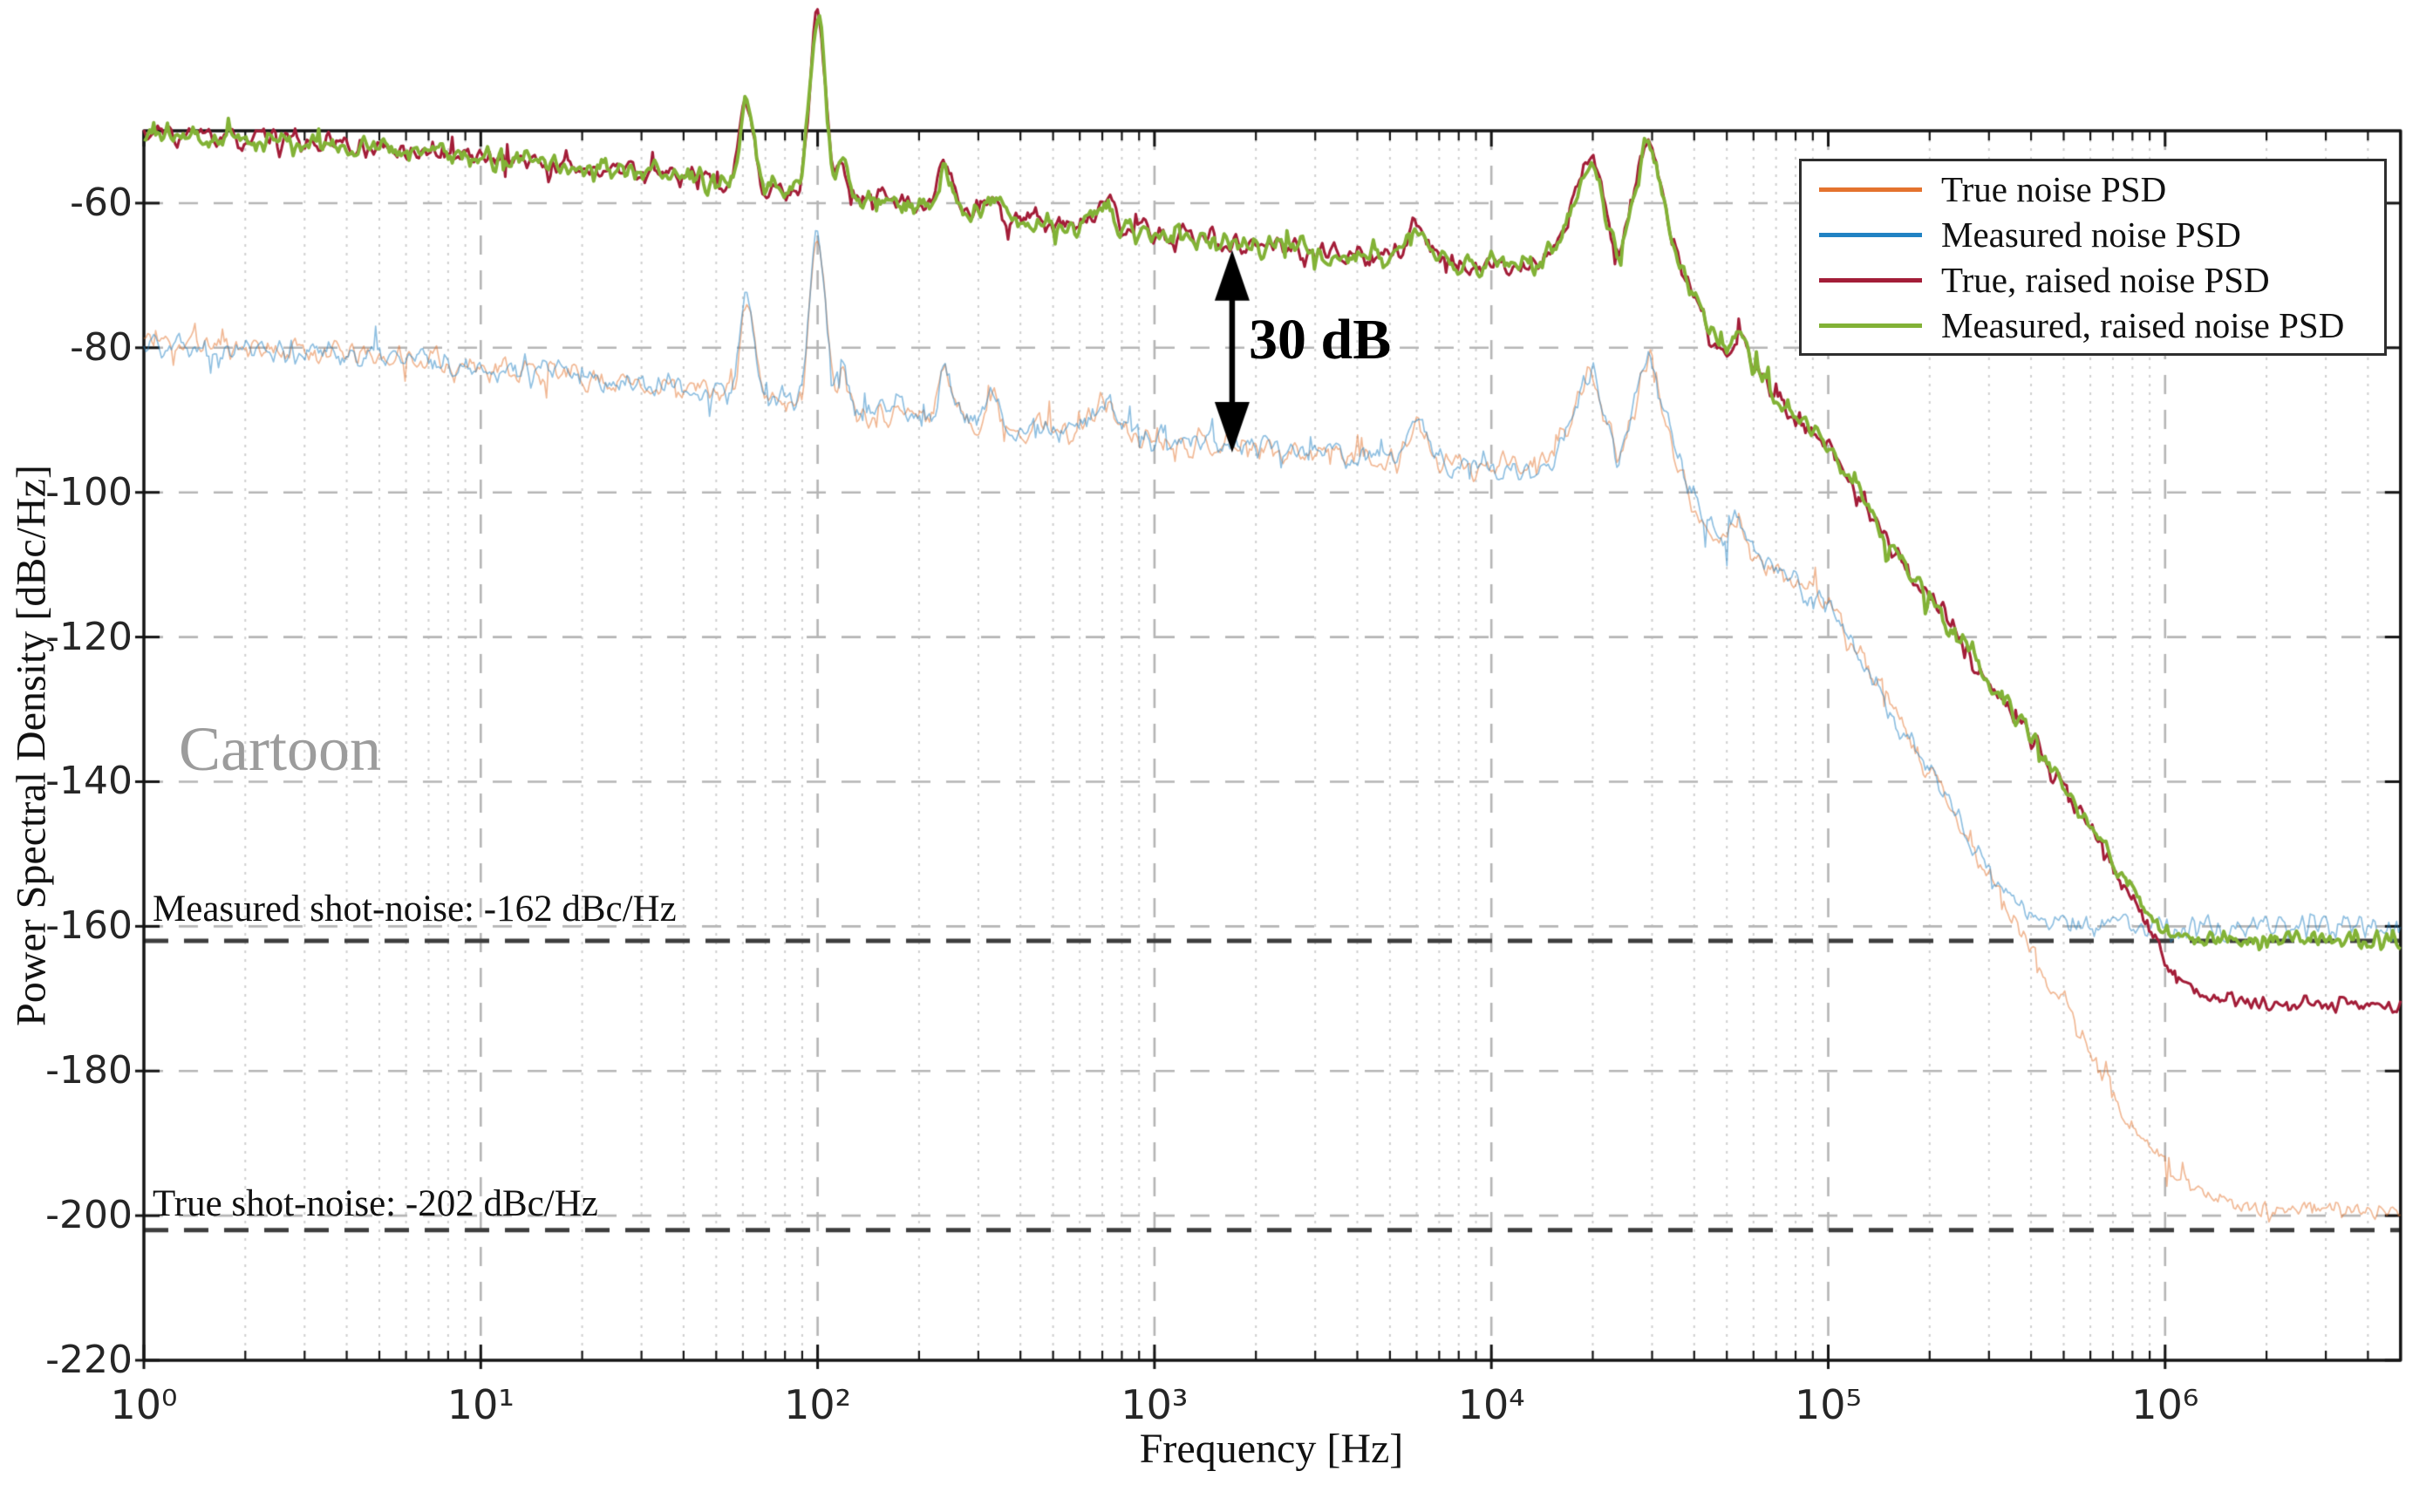 Image resolution: width=2433 pixels, height=1512 pixels. Describe the element at coordinates (2054, 189) in the screenshot. I see `legend-item-label: True noise PSD` at that location.